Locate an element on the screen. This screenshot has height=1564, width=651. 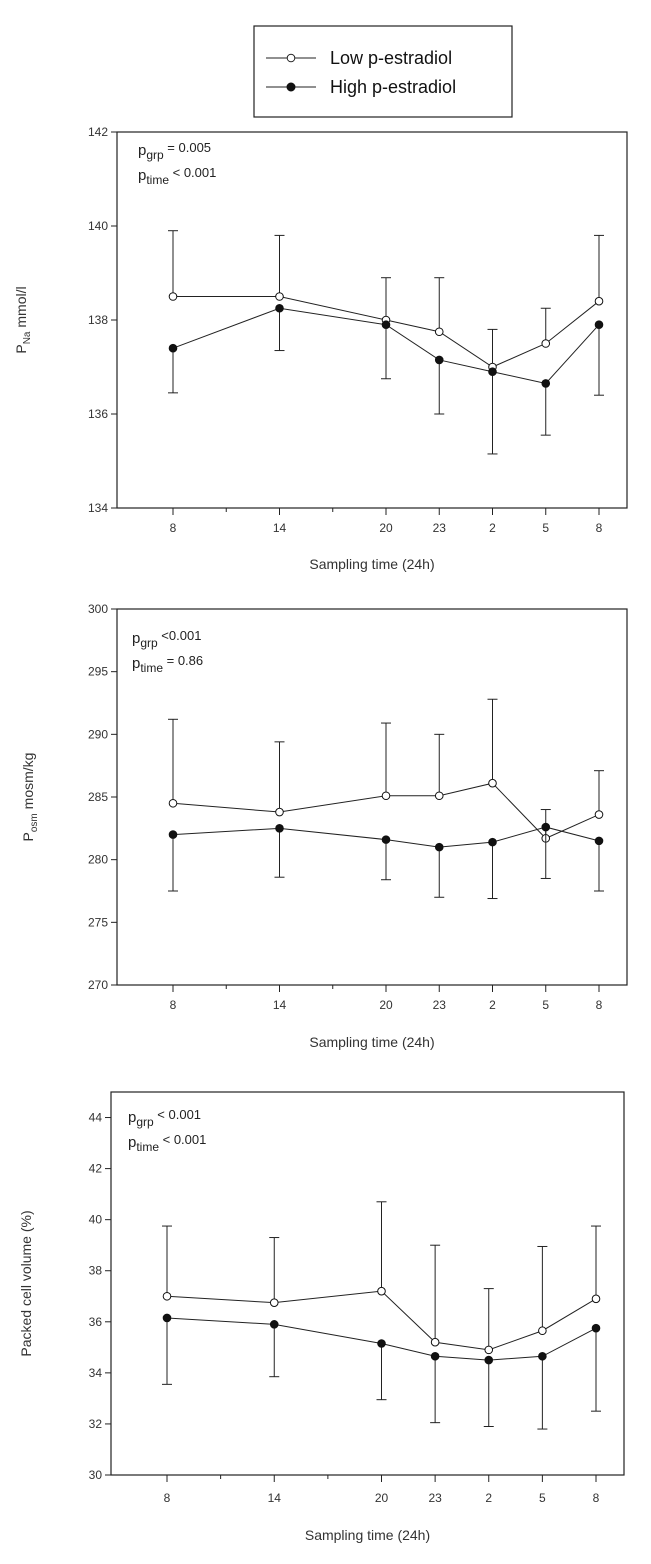
y-tick-label: 44 is located at coordinates (96, 1118).